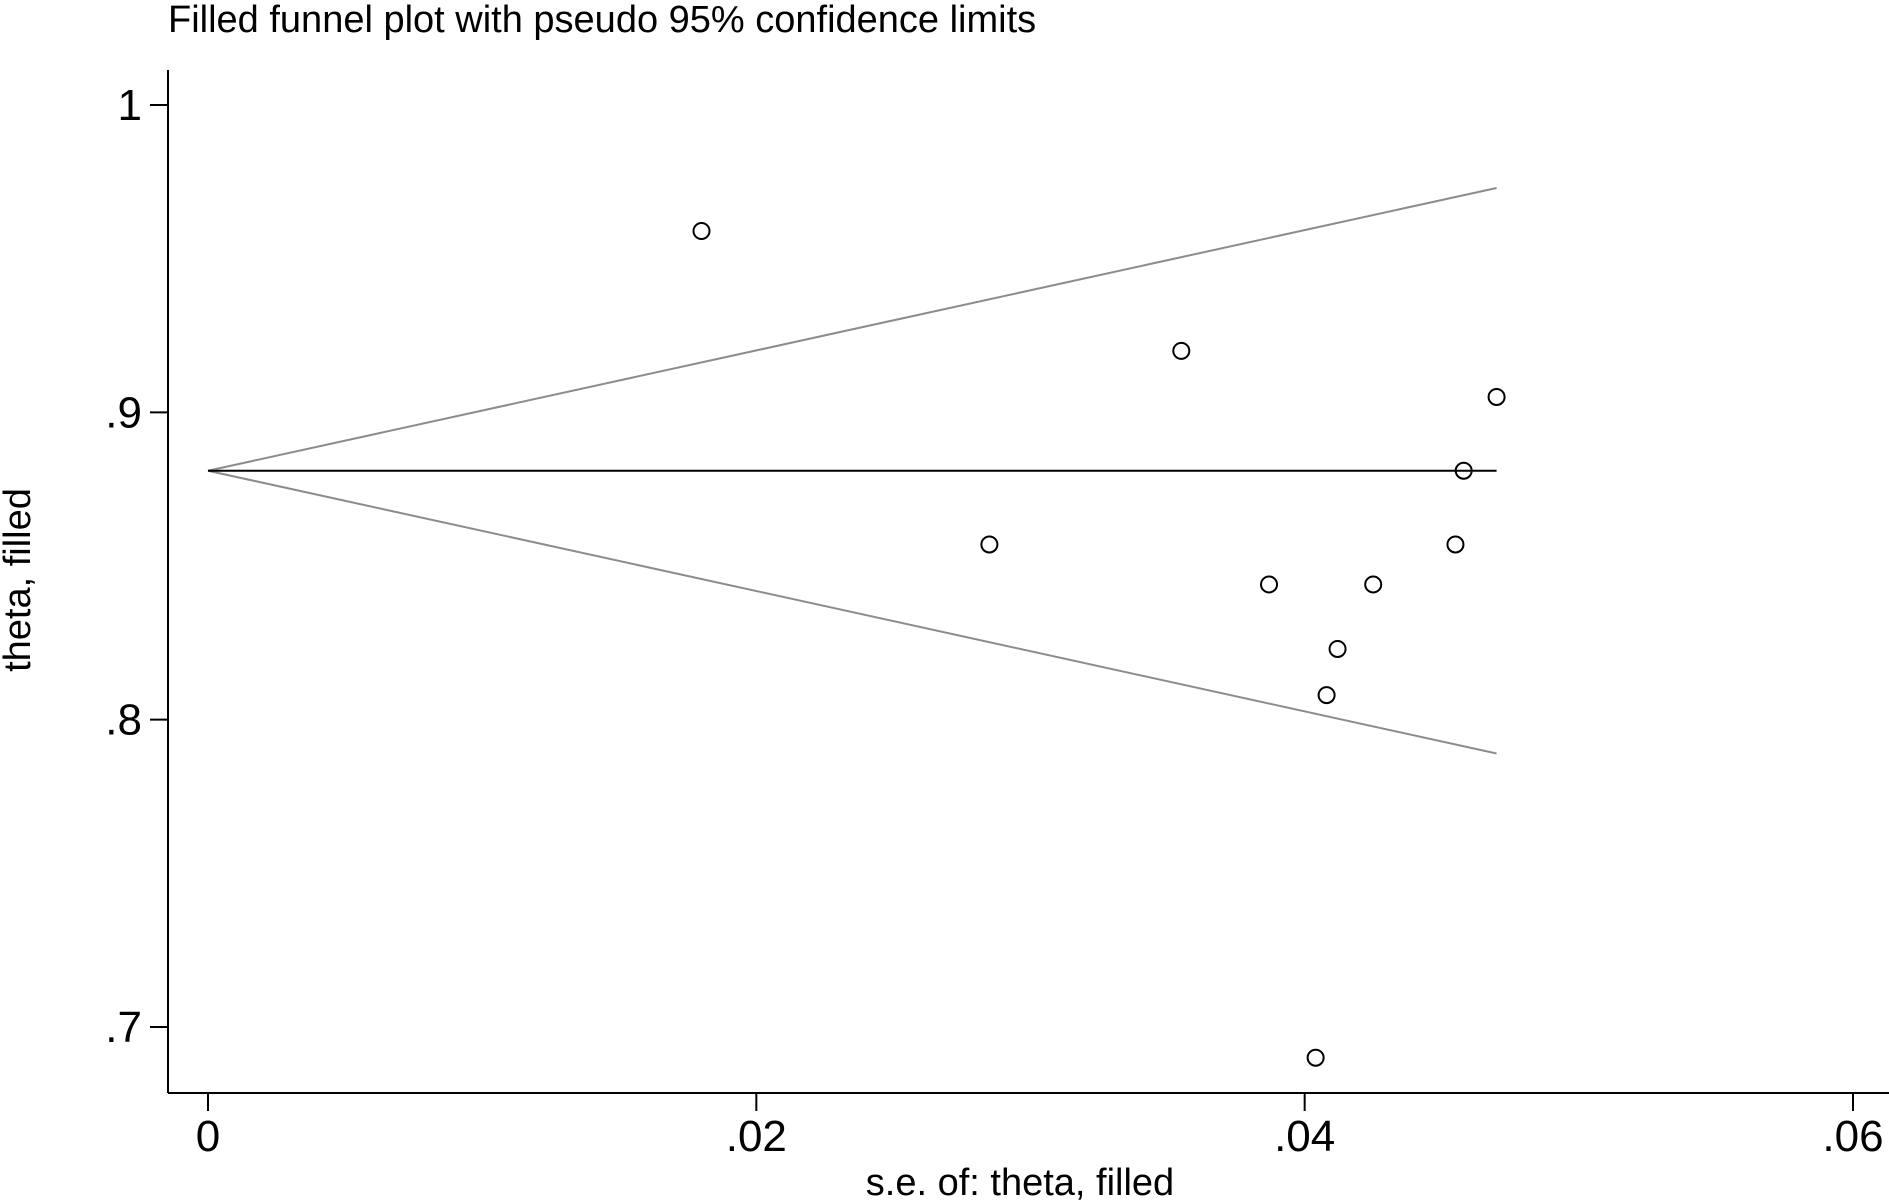  What do you see at coordinates (130, 105) in the screenshot?
I see `y-tick-label: 1` at bounding box center [130, 105].